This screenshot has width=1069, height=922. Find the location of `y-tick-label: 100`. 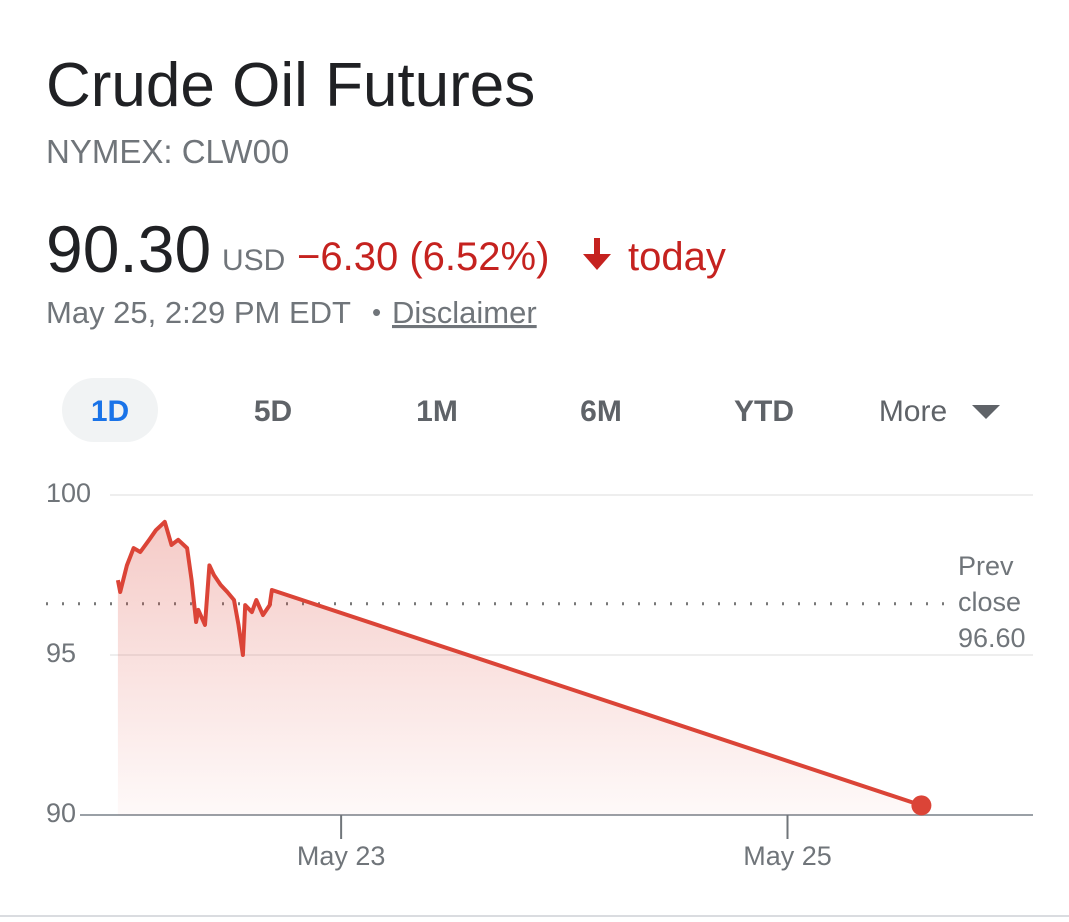

y-tick-label: 100 is located at coordinates (68, 493).